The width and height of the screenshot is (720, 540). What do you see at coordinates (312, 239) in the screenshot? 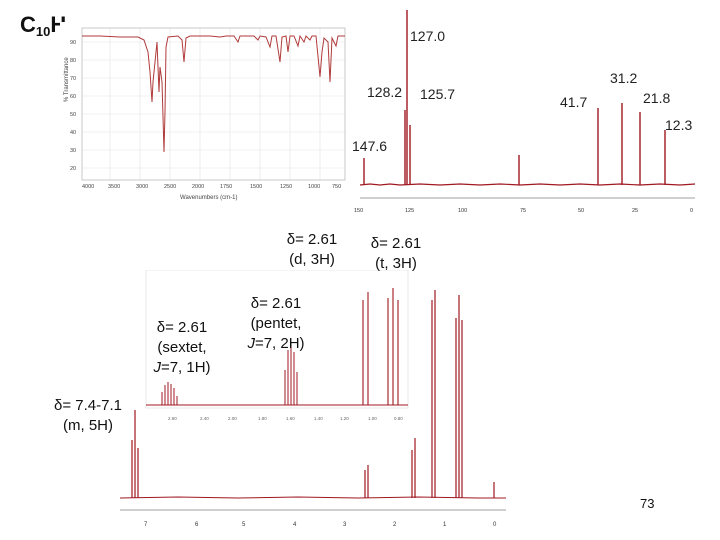
I see `h1-label-doublet-line1: δ= 2.61` at bounding box center [312, 239].